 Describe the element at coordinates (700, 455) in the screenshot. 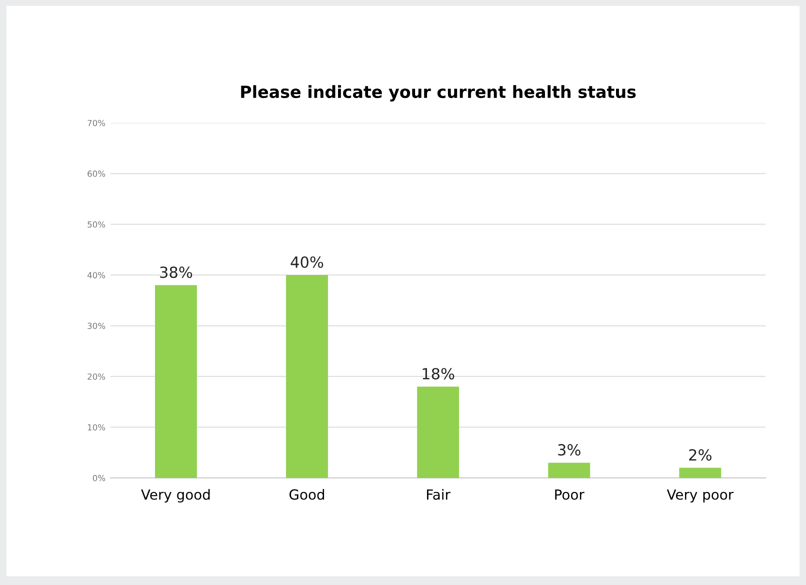

I see `data-label: 2%` at that location.